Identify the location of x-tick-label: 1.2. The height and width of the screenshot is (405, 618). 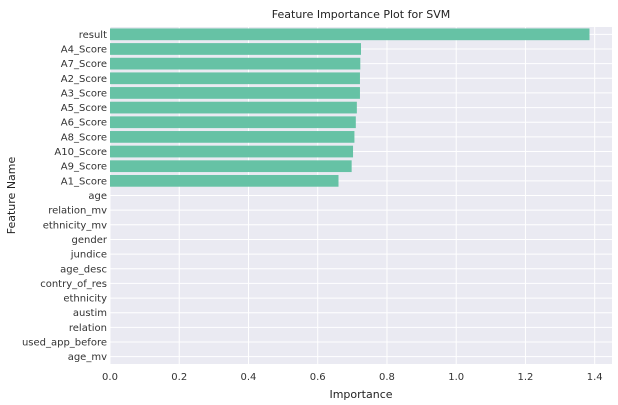
(525, 377).